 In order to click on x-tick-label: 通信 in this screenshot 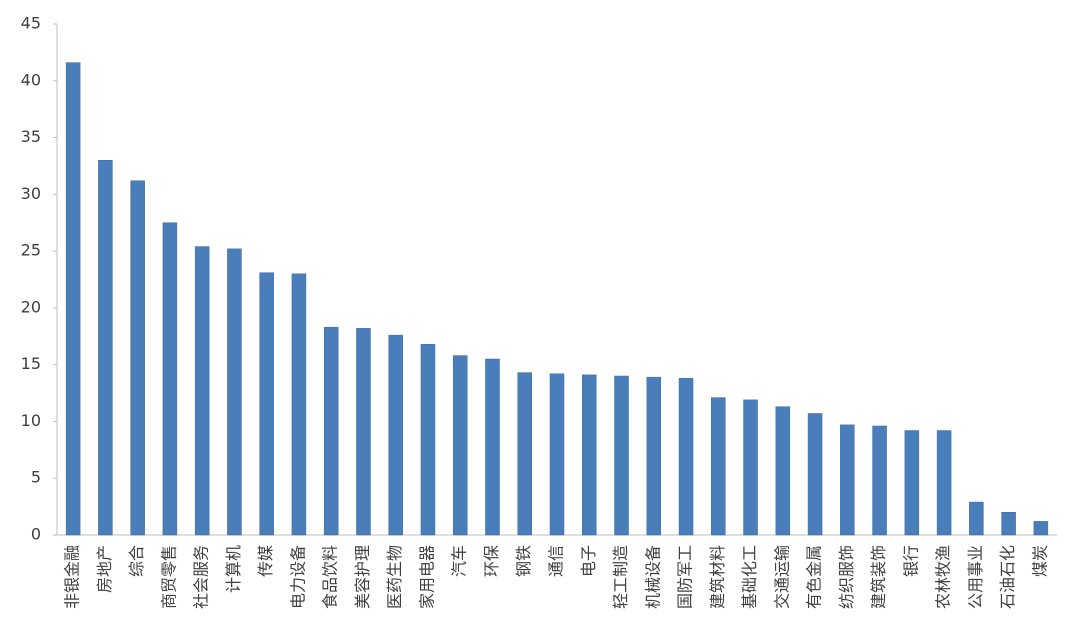, I will do `click(556, 561)`.